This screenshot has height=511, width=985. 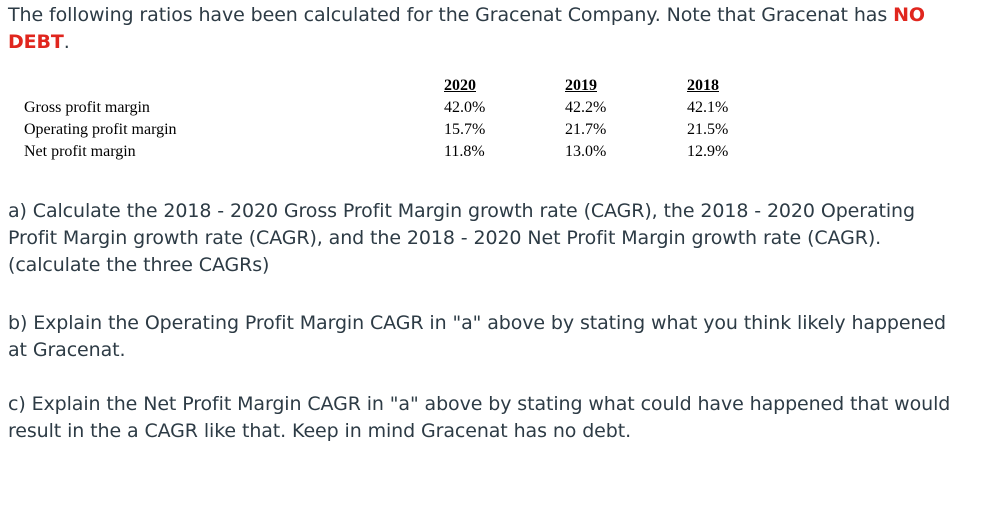 I want to click on cell-net-2018: 12.9%, so click(x=708, y=151).